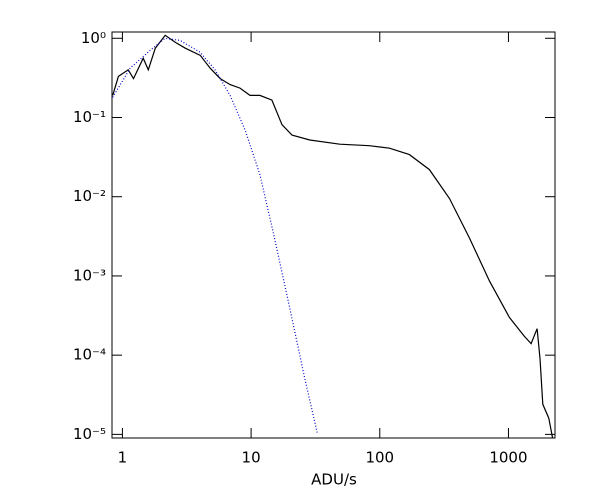 The height and width of the screenshot is (495, 600). What do you see at coordinates (89, 196) in the screenshot?
I see `y-tick-label: 10⁻²` at bounding box center [89, 196].